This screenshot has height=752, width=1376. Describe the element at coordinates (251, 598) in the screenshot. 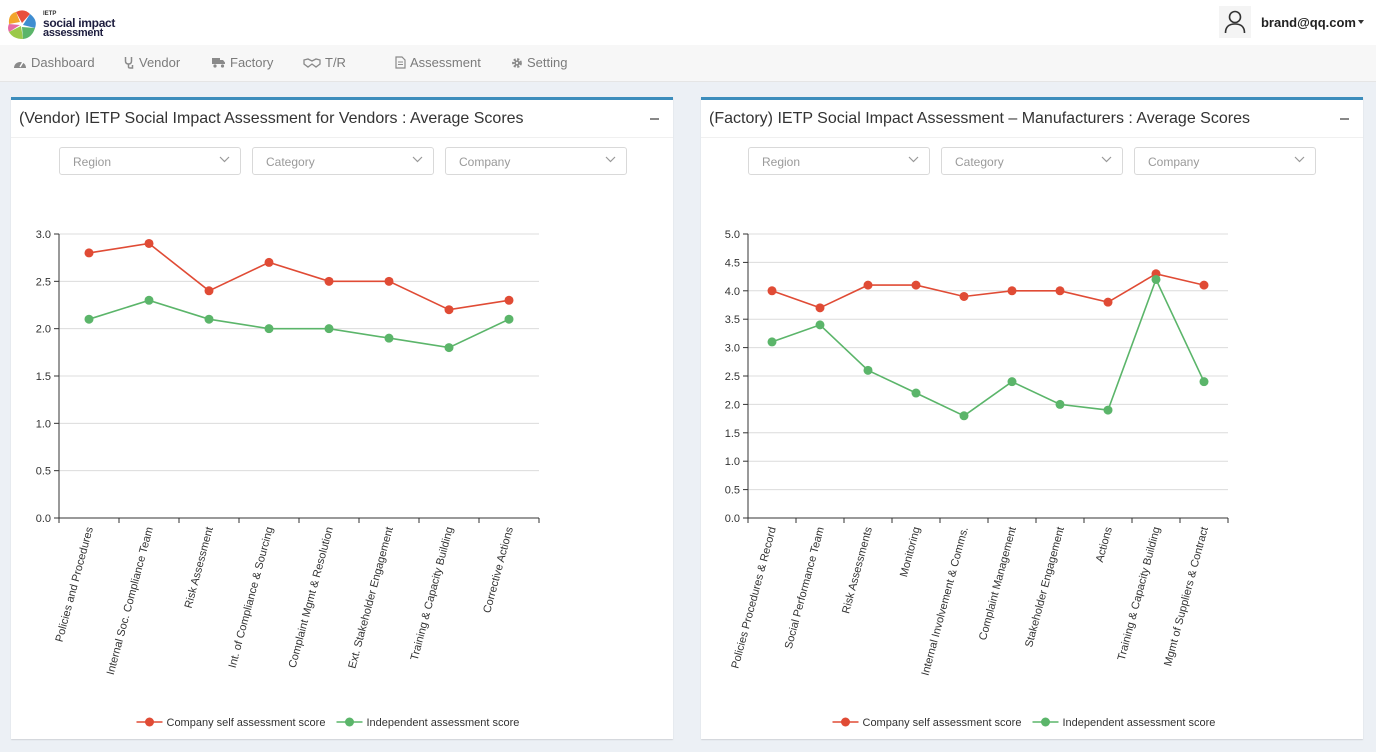

I see `x-tick-label: Int. of Compliance & Sourcing` at that location.